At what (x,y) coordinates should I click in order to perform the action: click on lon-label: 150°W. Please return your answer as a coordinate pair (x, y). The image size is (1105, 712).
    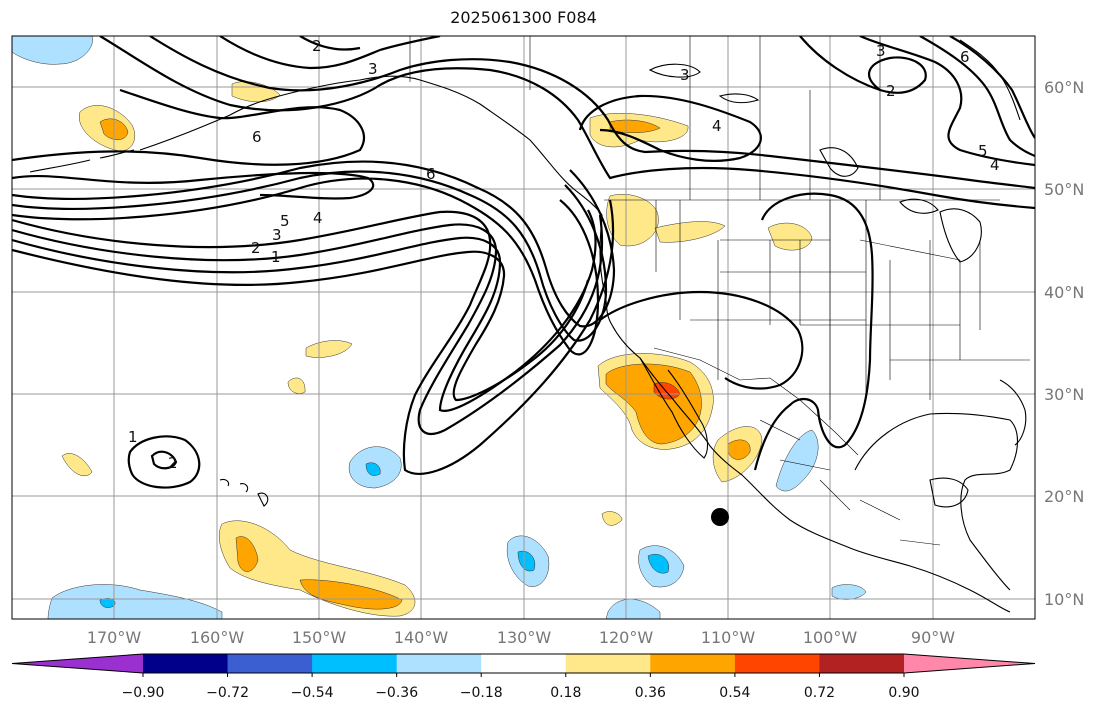
    Looking at the image, I should click on (319, 637).